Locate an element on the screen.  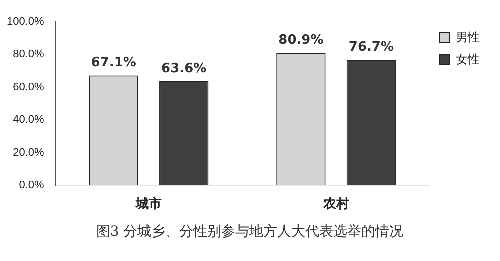
text: 80.9% is located at coordinates (301, 40).